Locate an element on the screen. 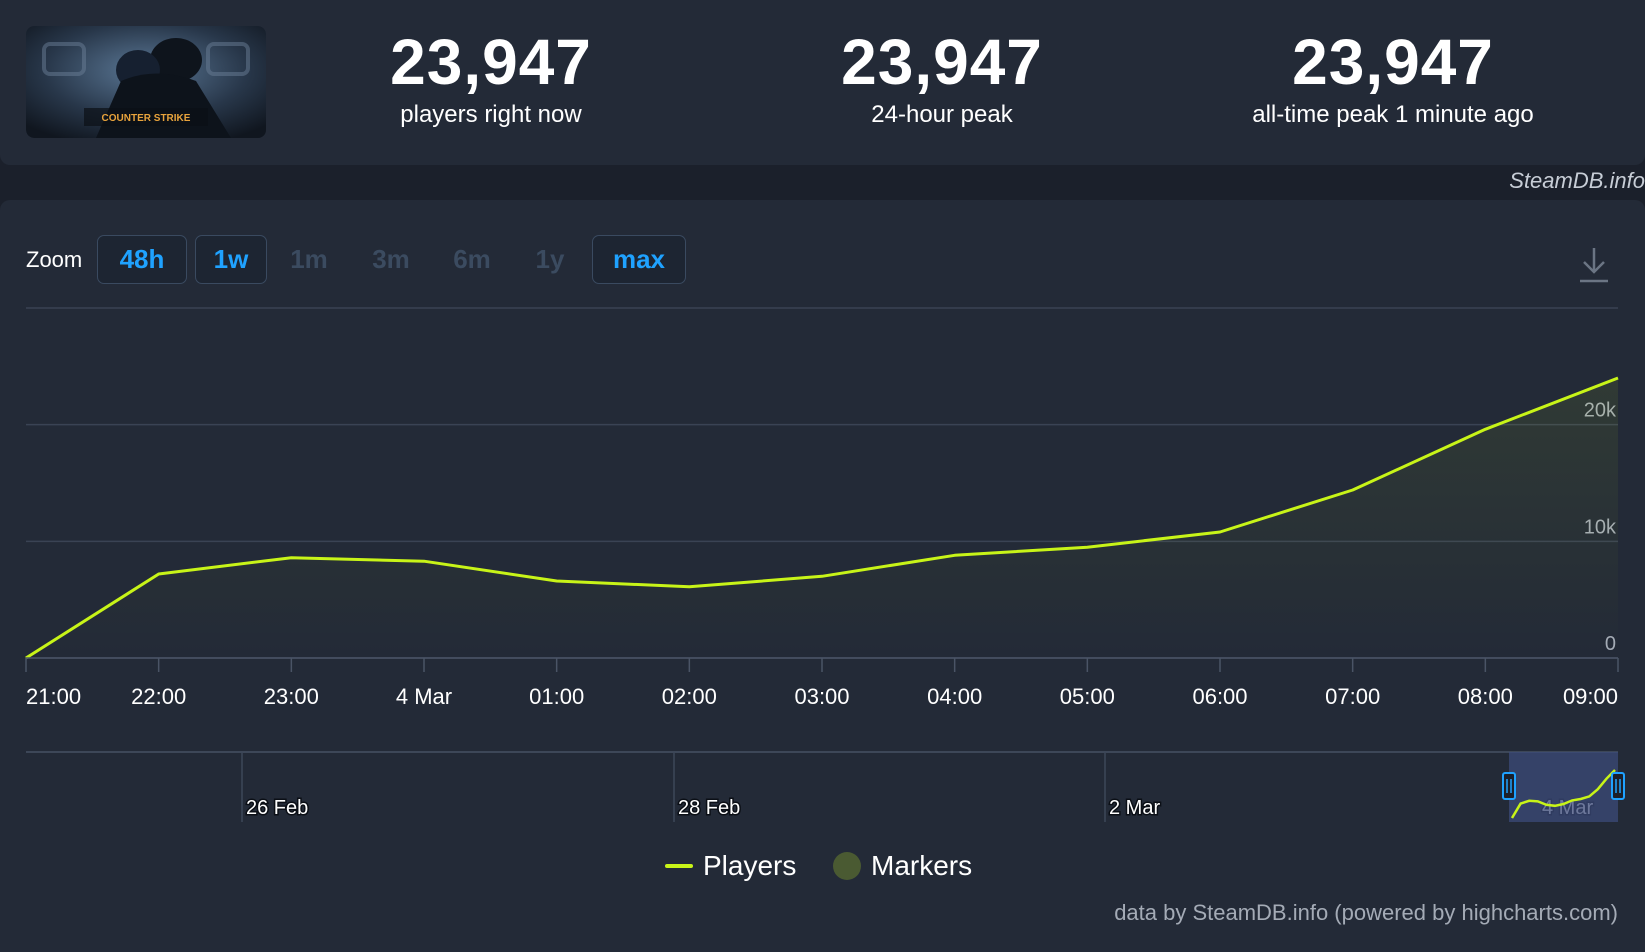  legend-players-label: Players is located at coordinates (750, 865).